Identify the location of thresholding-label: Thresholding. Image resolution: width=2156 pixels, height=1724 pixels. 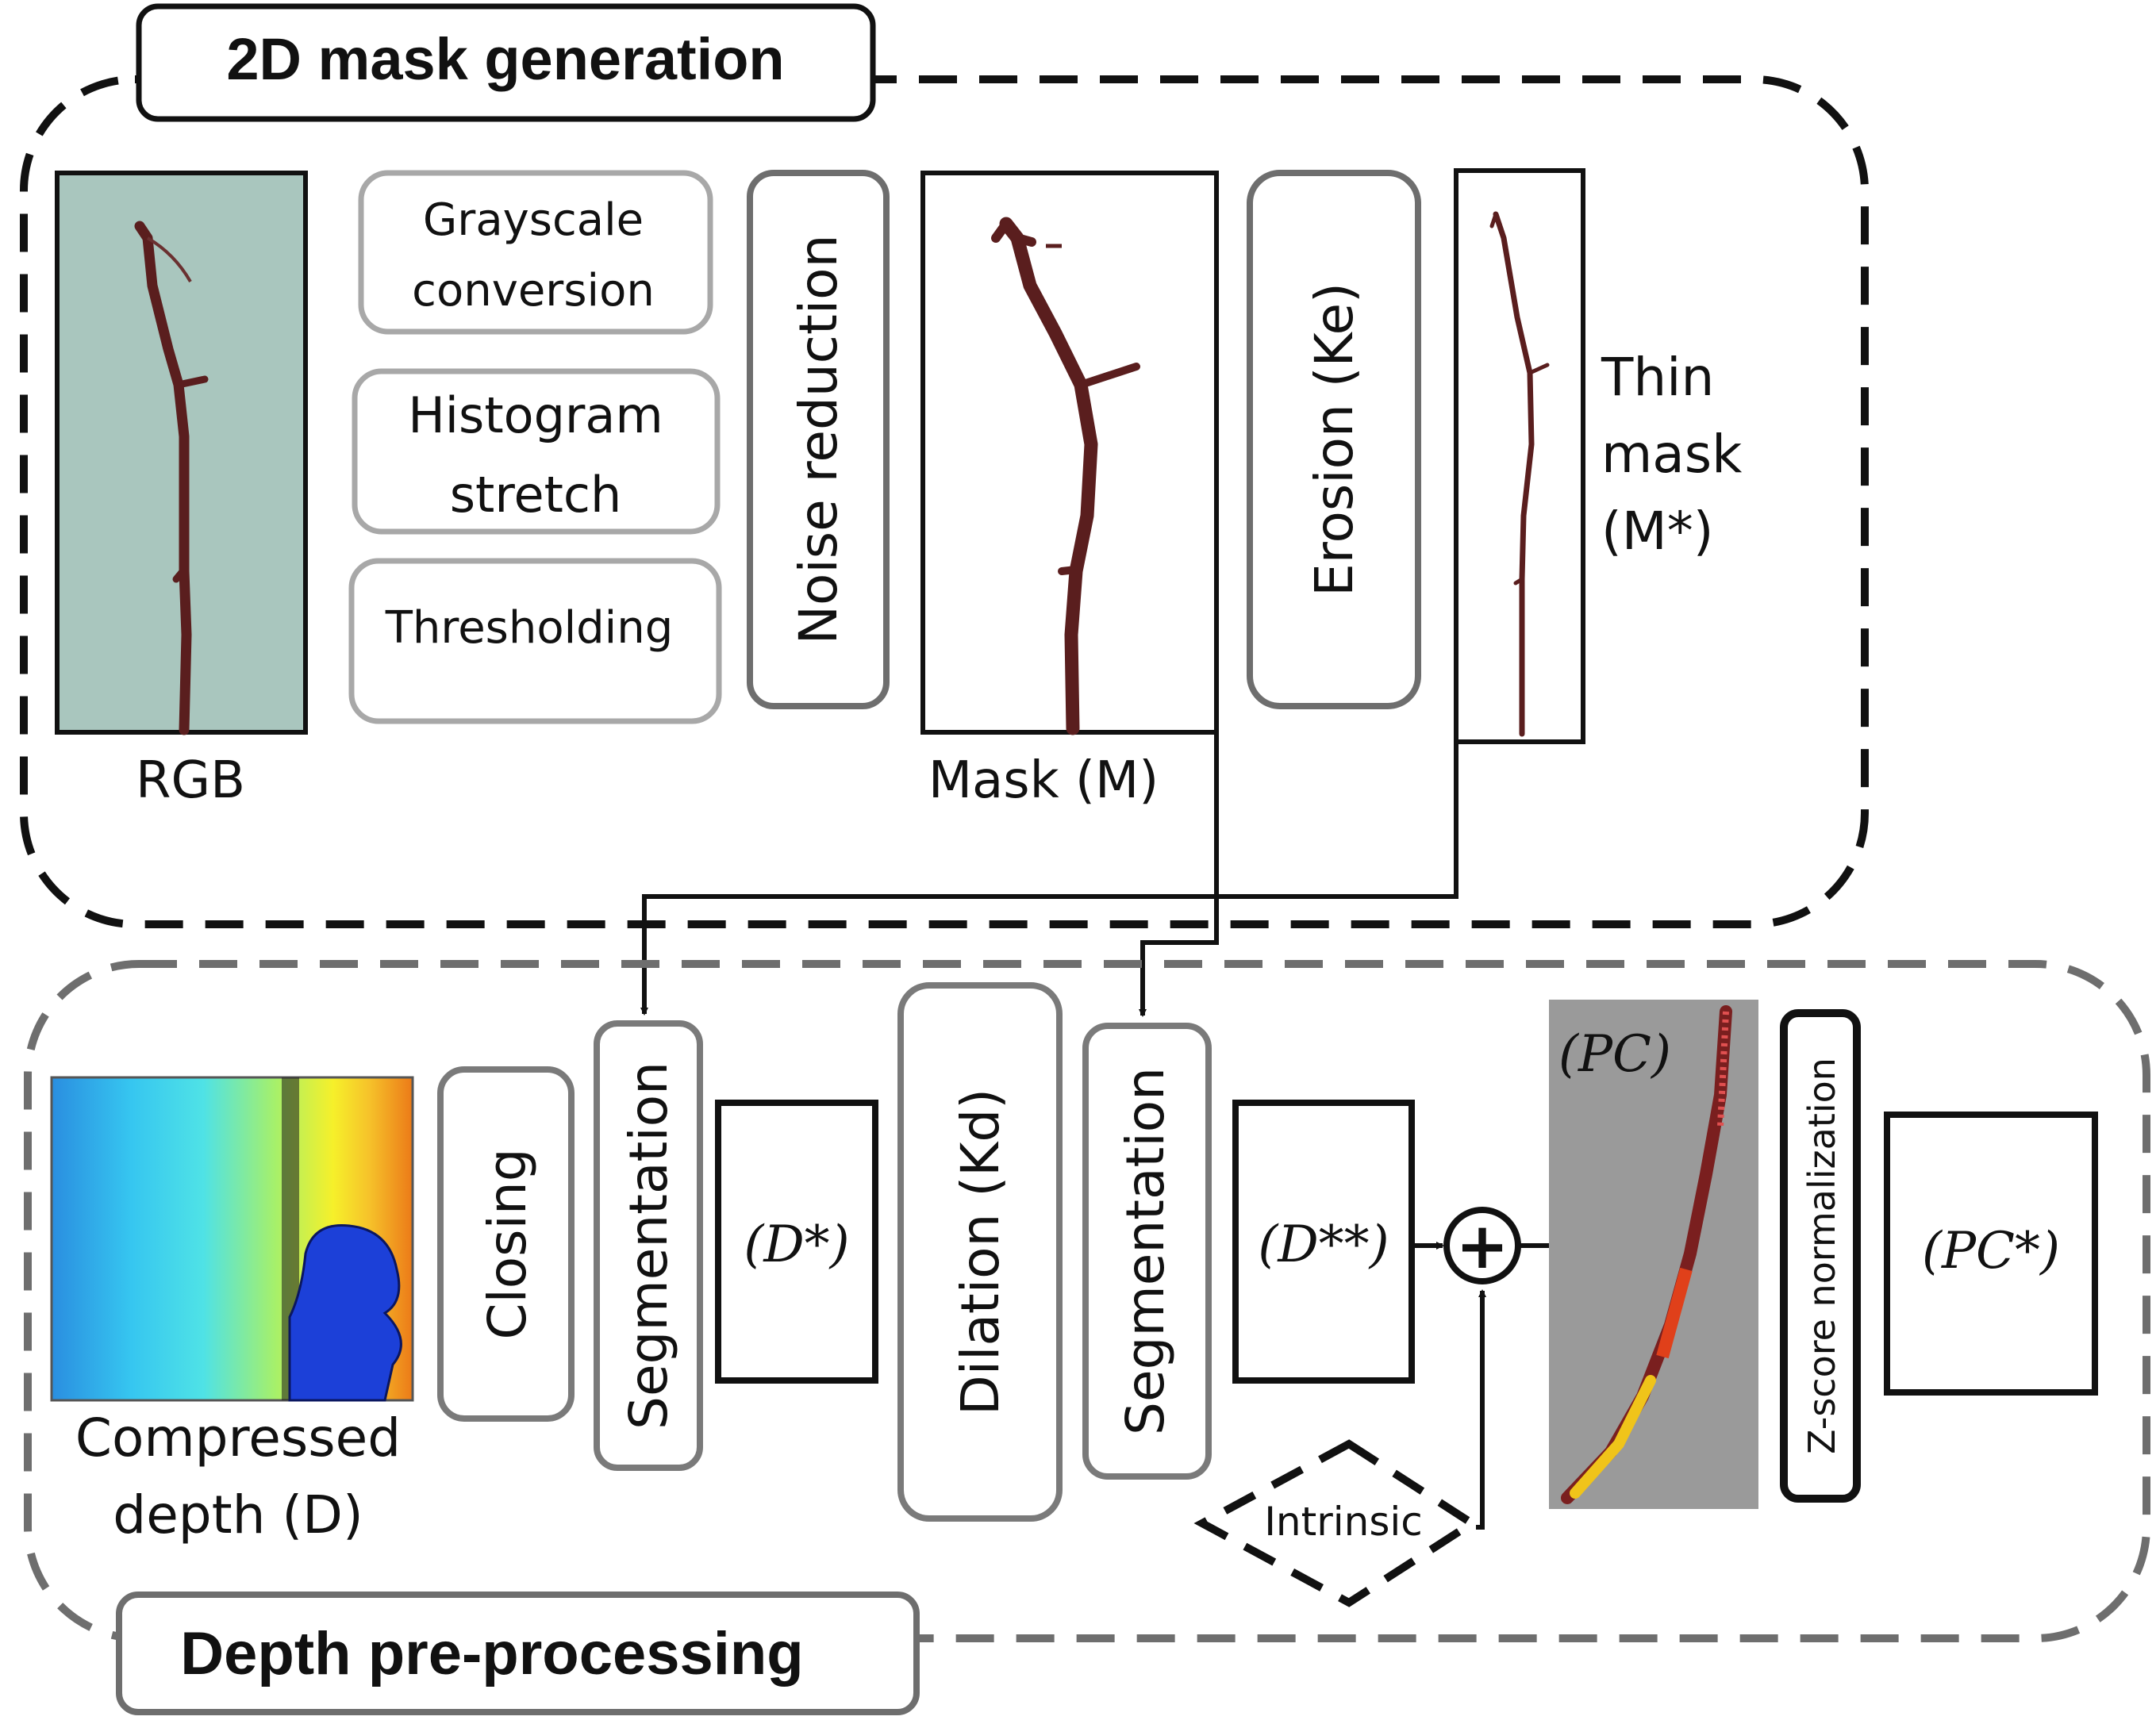
(529, 628).